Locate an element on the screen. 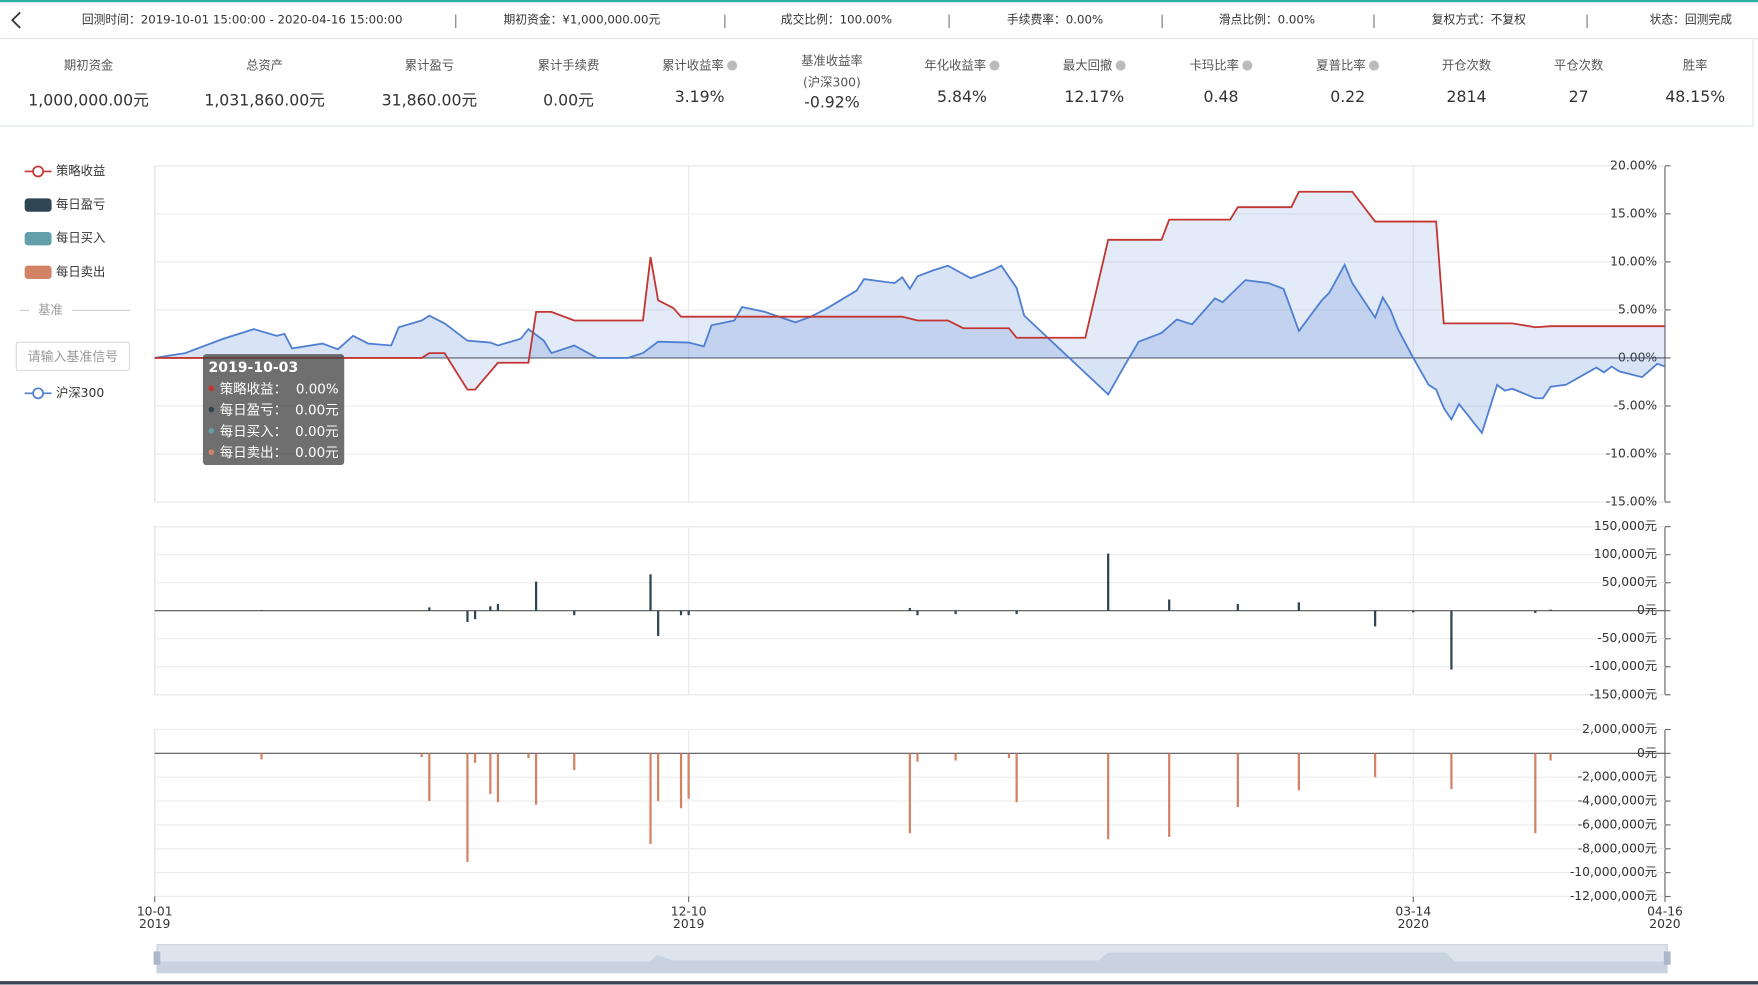  header-item: 期初资金：¥1,000,000.00元 is located at coordinates (582, 20).